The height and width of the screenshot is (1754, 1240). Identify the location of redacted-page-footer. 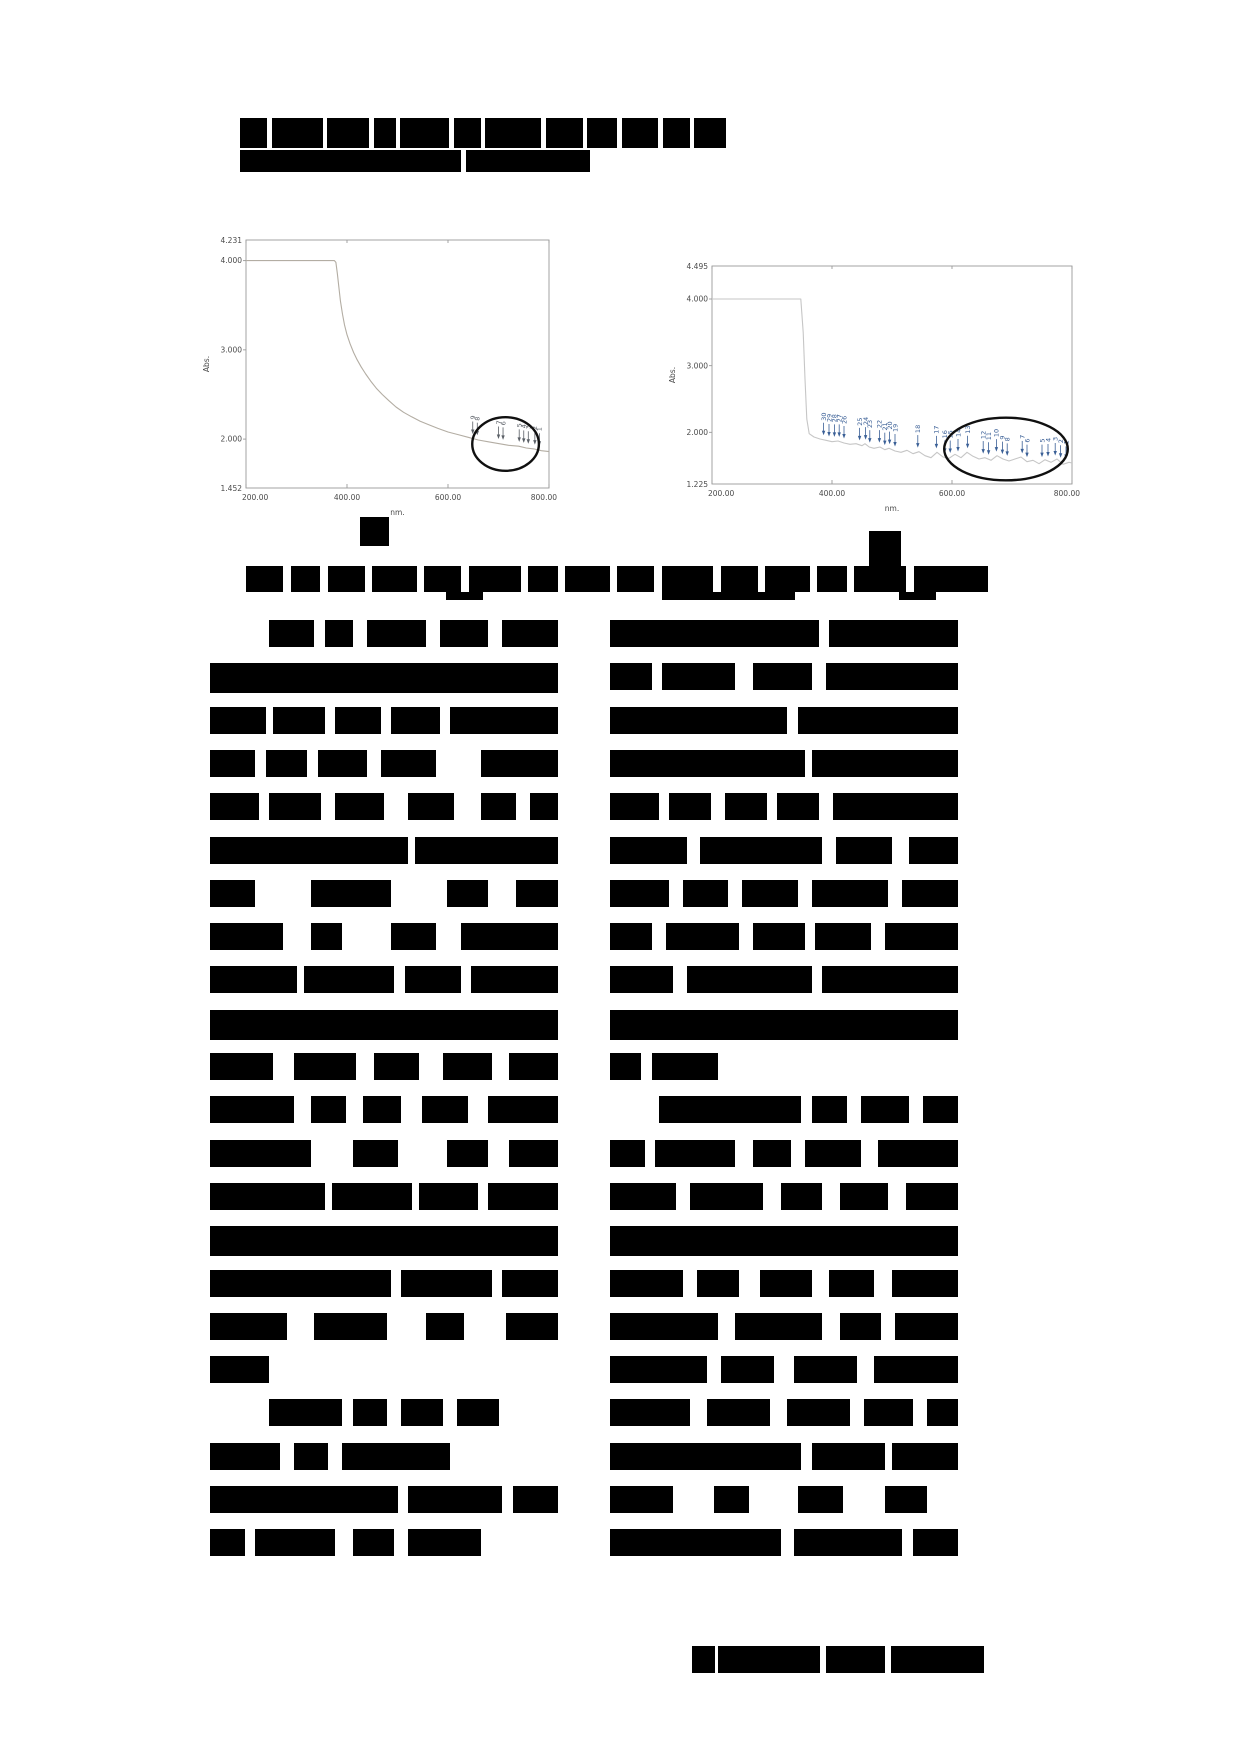
(855, 1659).